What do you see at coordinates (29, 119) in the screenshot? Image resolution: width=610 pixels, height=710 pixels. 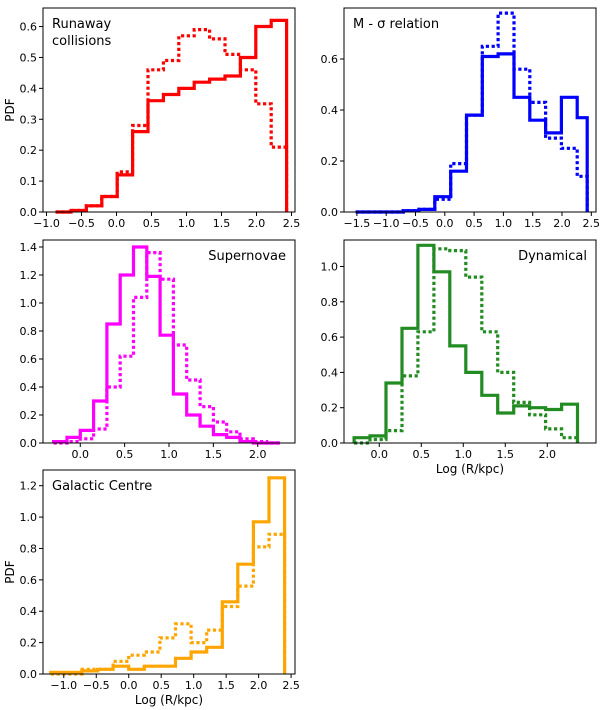 I see `y-tick-label: 0.3` at bounding box center [29, 119].